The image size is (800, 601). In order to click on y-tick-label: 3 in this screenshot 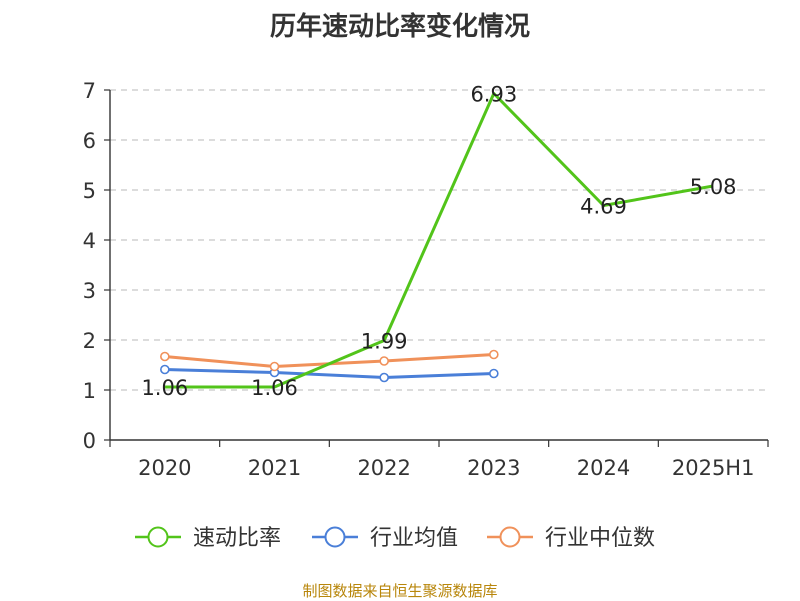, I will do `click(89, 291)`.